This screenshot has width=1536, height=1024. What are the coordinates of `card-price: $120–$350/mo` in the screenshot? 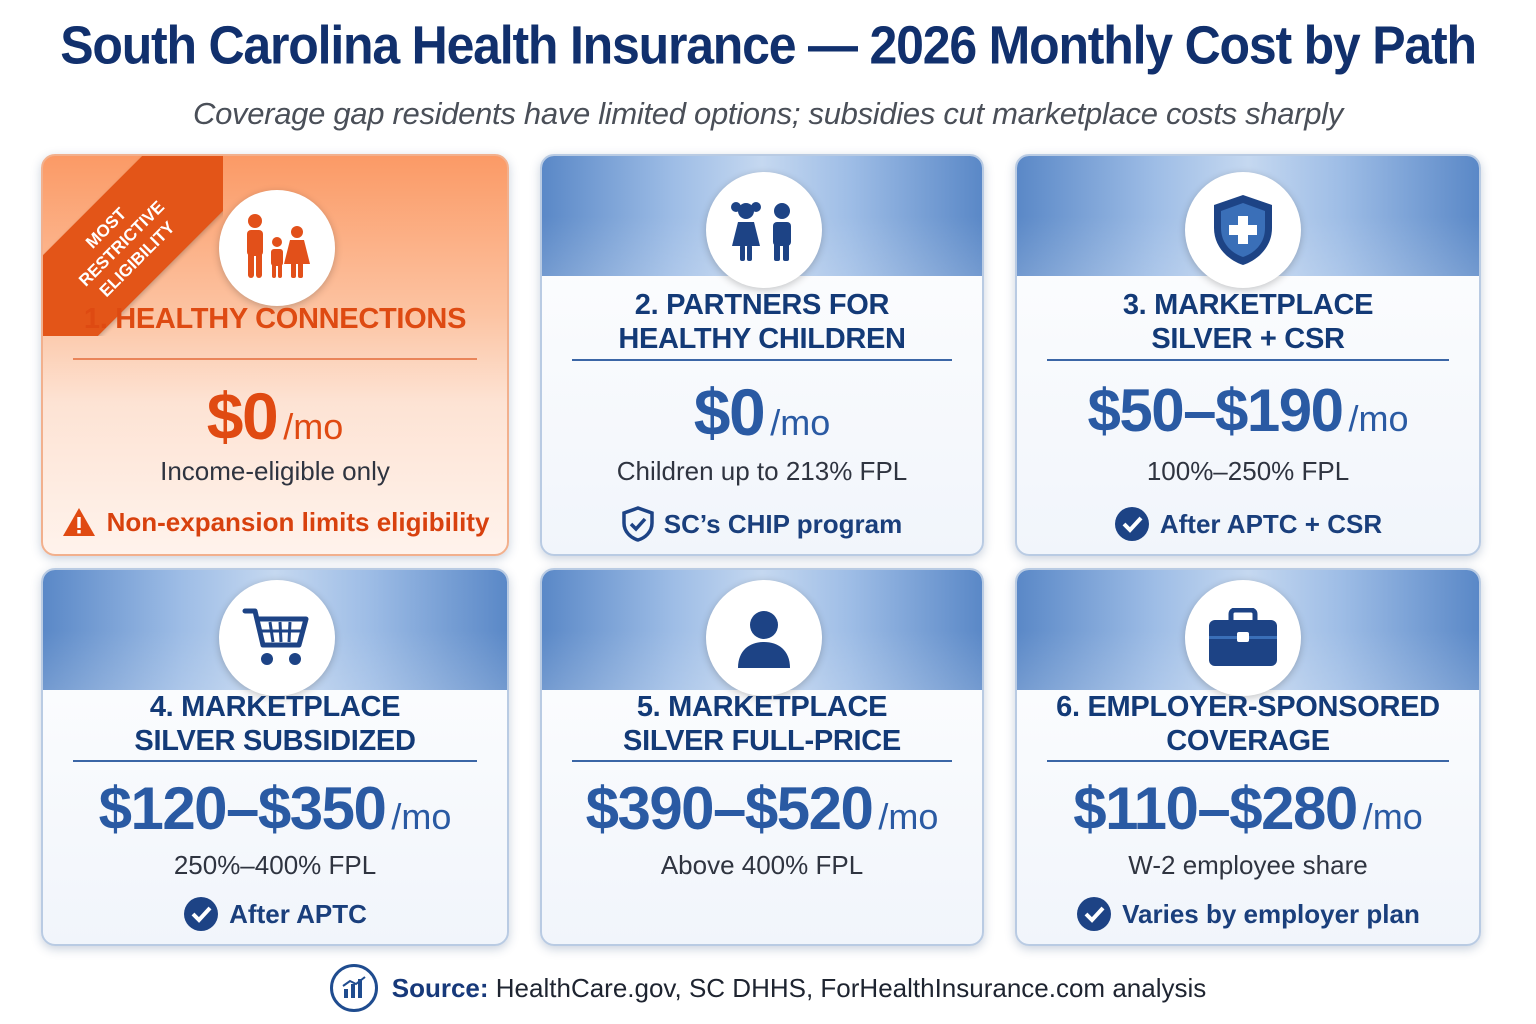 It's located at (275, 808).